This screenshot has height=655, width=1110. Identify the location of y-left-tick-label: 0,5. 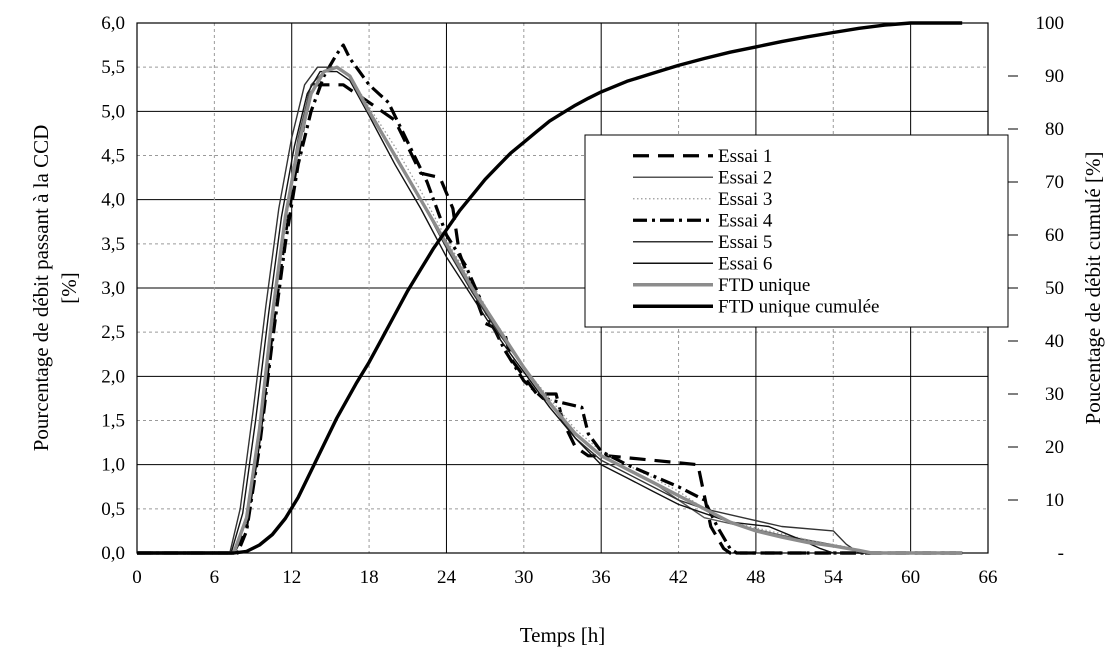
(113, 509).